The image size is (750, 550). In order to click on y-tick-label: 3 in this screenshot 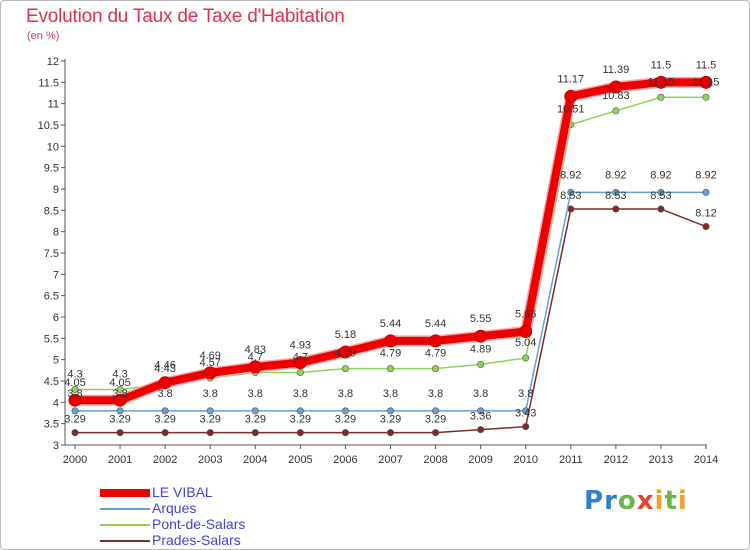, I will do `click(56, 446)`.